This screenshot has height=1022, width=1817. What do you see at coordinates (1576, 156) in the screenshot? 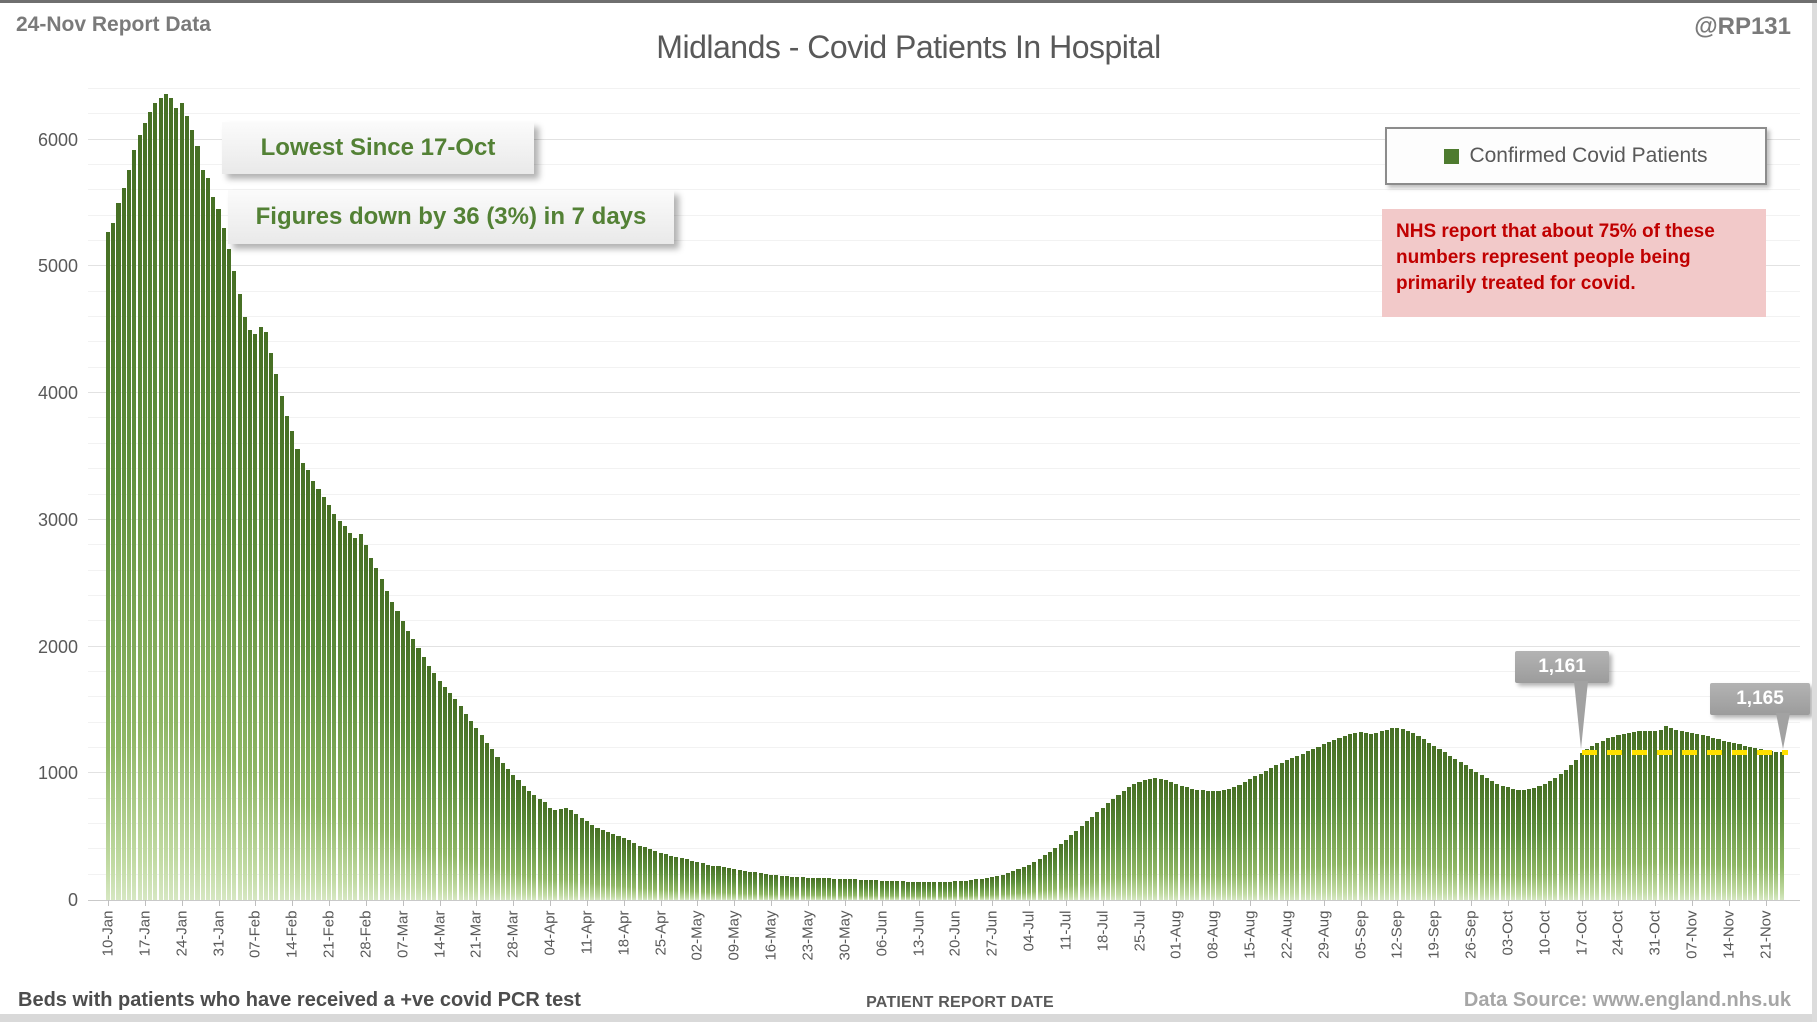
I see `legend: Confirmed Covid Patients` at bounding box center [1576, 156].